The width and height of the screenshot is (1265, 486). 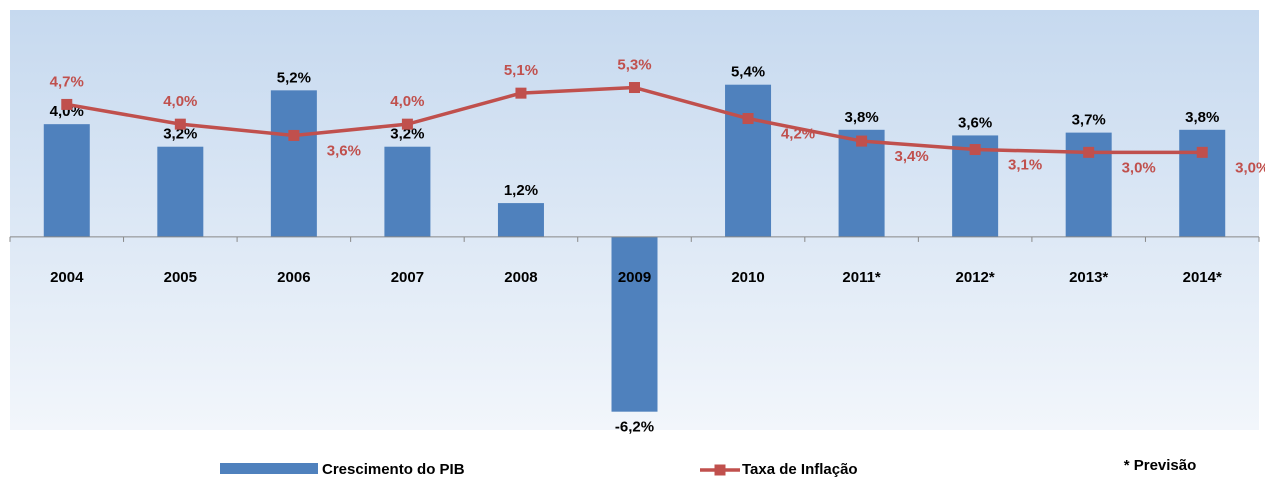 What do you see at coordinates (634, 277) in the screenshot?
I see `x-tick-label: 2009` at bounding box center [634, 277].